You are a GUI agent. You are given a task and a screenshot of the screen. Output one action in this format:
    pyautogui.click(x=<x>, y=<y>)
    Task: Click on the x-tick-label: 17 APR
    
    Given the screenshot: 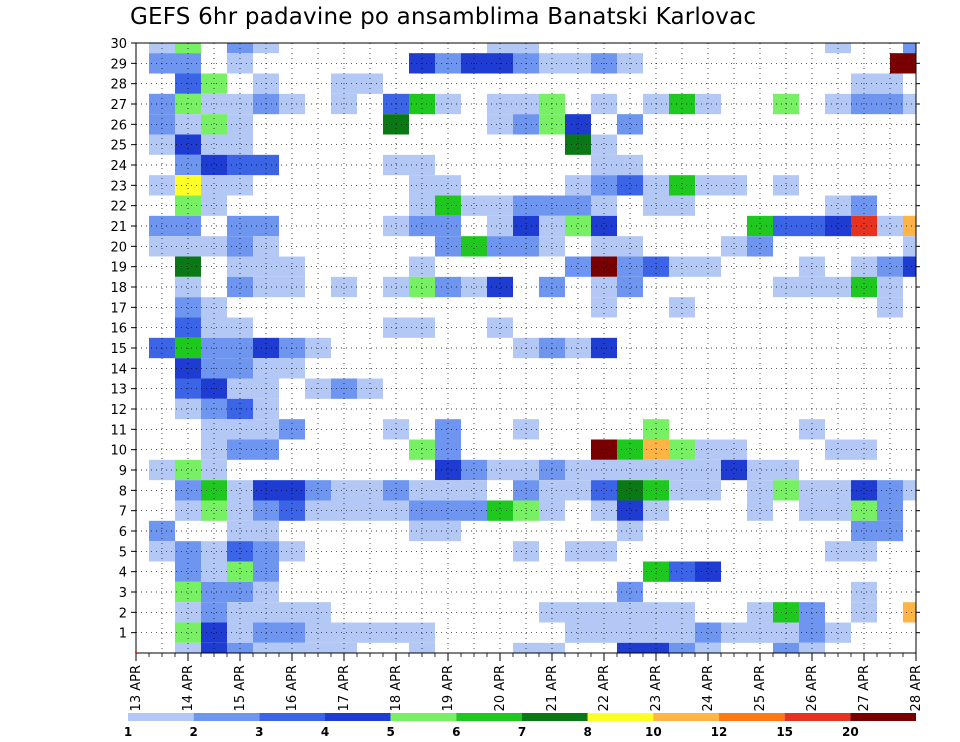 What is the action you would take?
    pyautogui.click(x=344, y=688)
    